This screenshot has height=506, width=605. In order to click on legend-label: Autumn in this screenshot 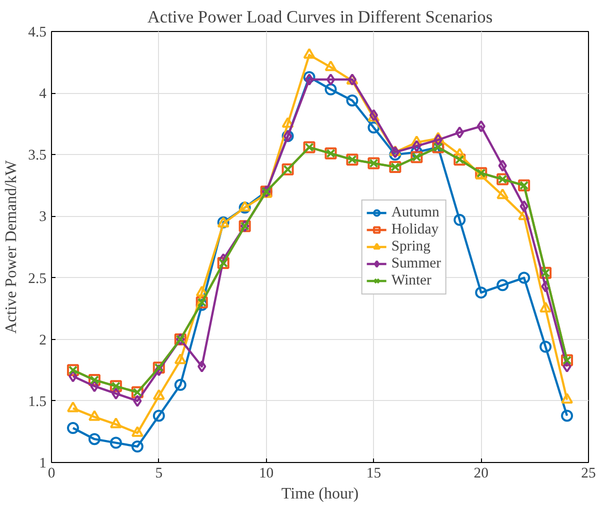, I will do `click(415, 212)`.